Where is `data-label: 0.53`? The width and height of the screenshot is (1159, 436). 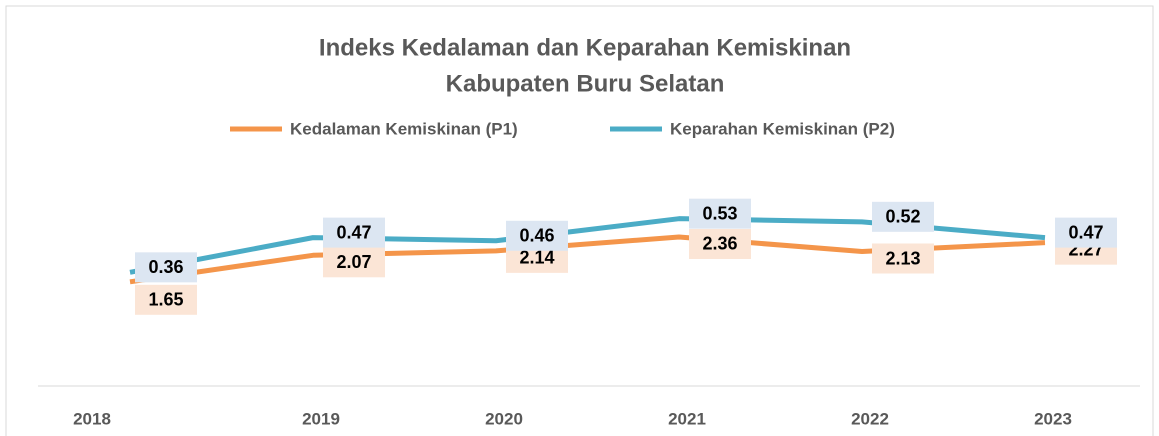
data-label: 0.53 is located at coordinates (719, 213).